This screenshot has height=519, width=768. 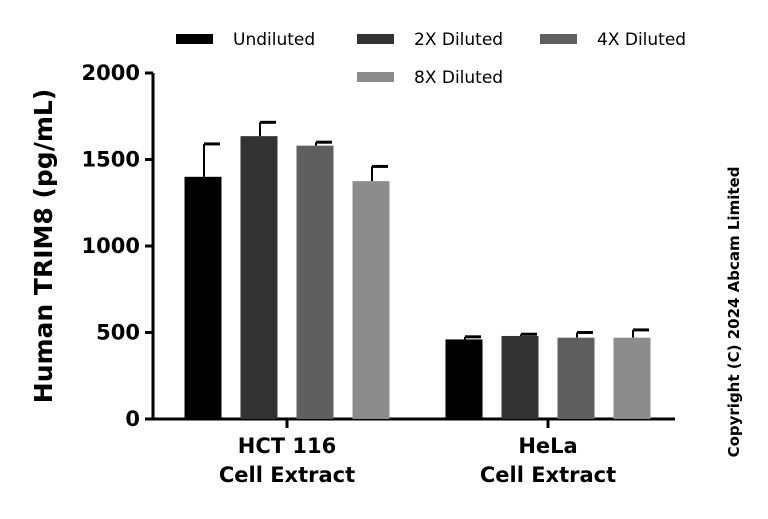 I want to click on y-tick-label: 0, so click(x=132, y=419).